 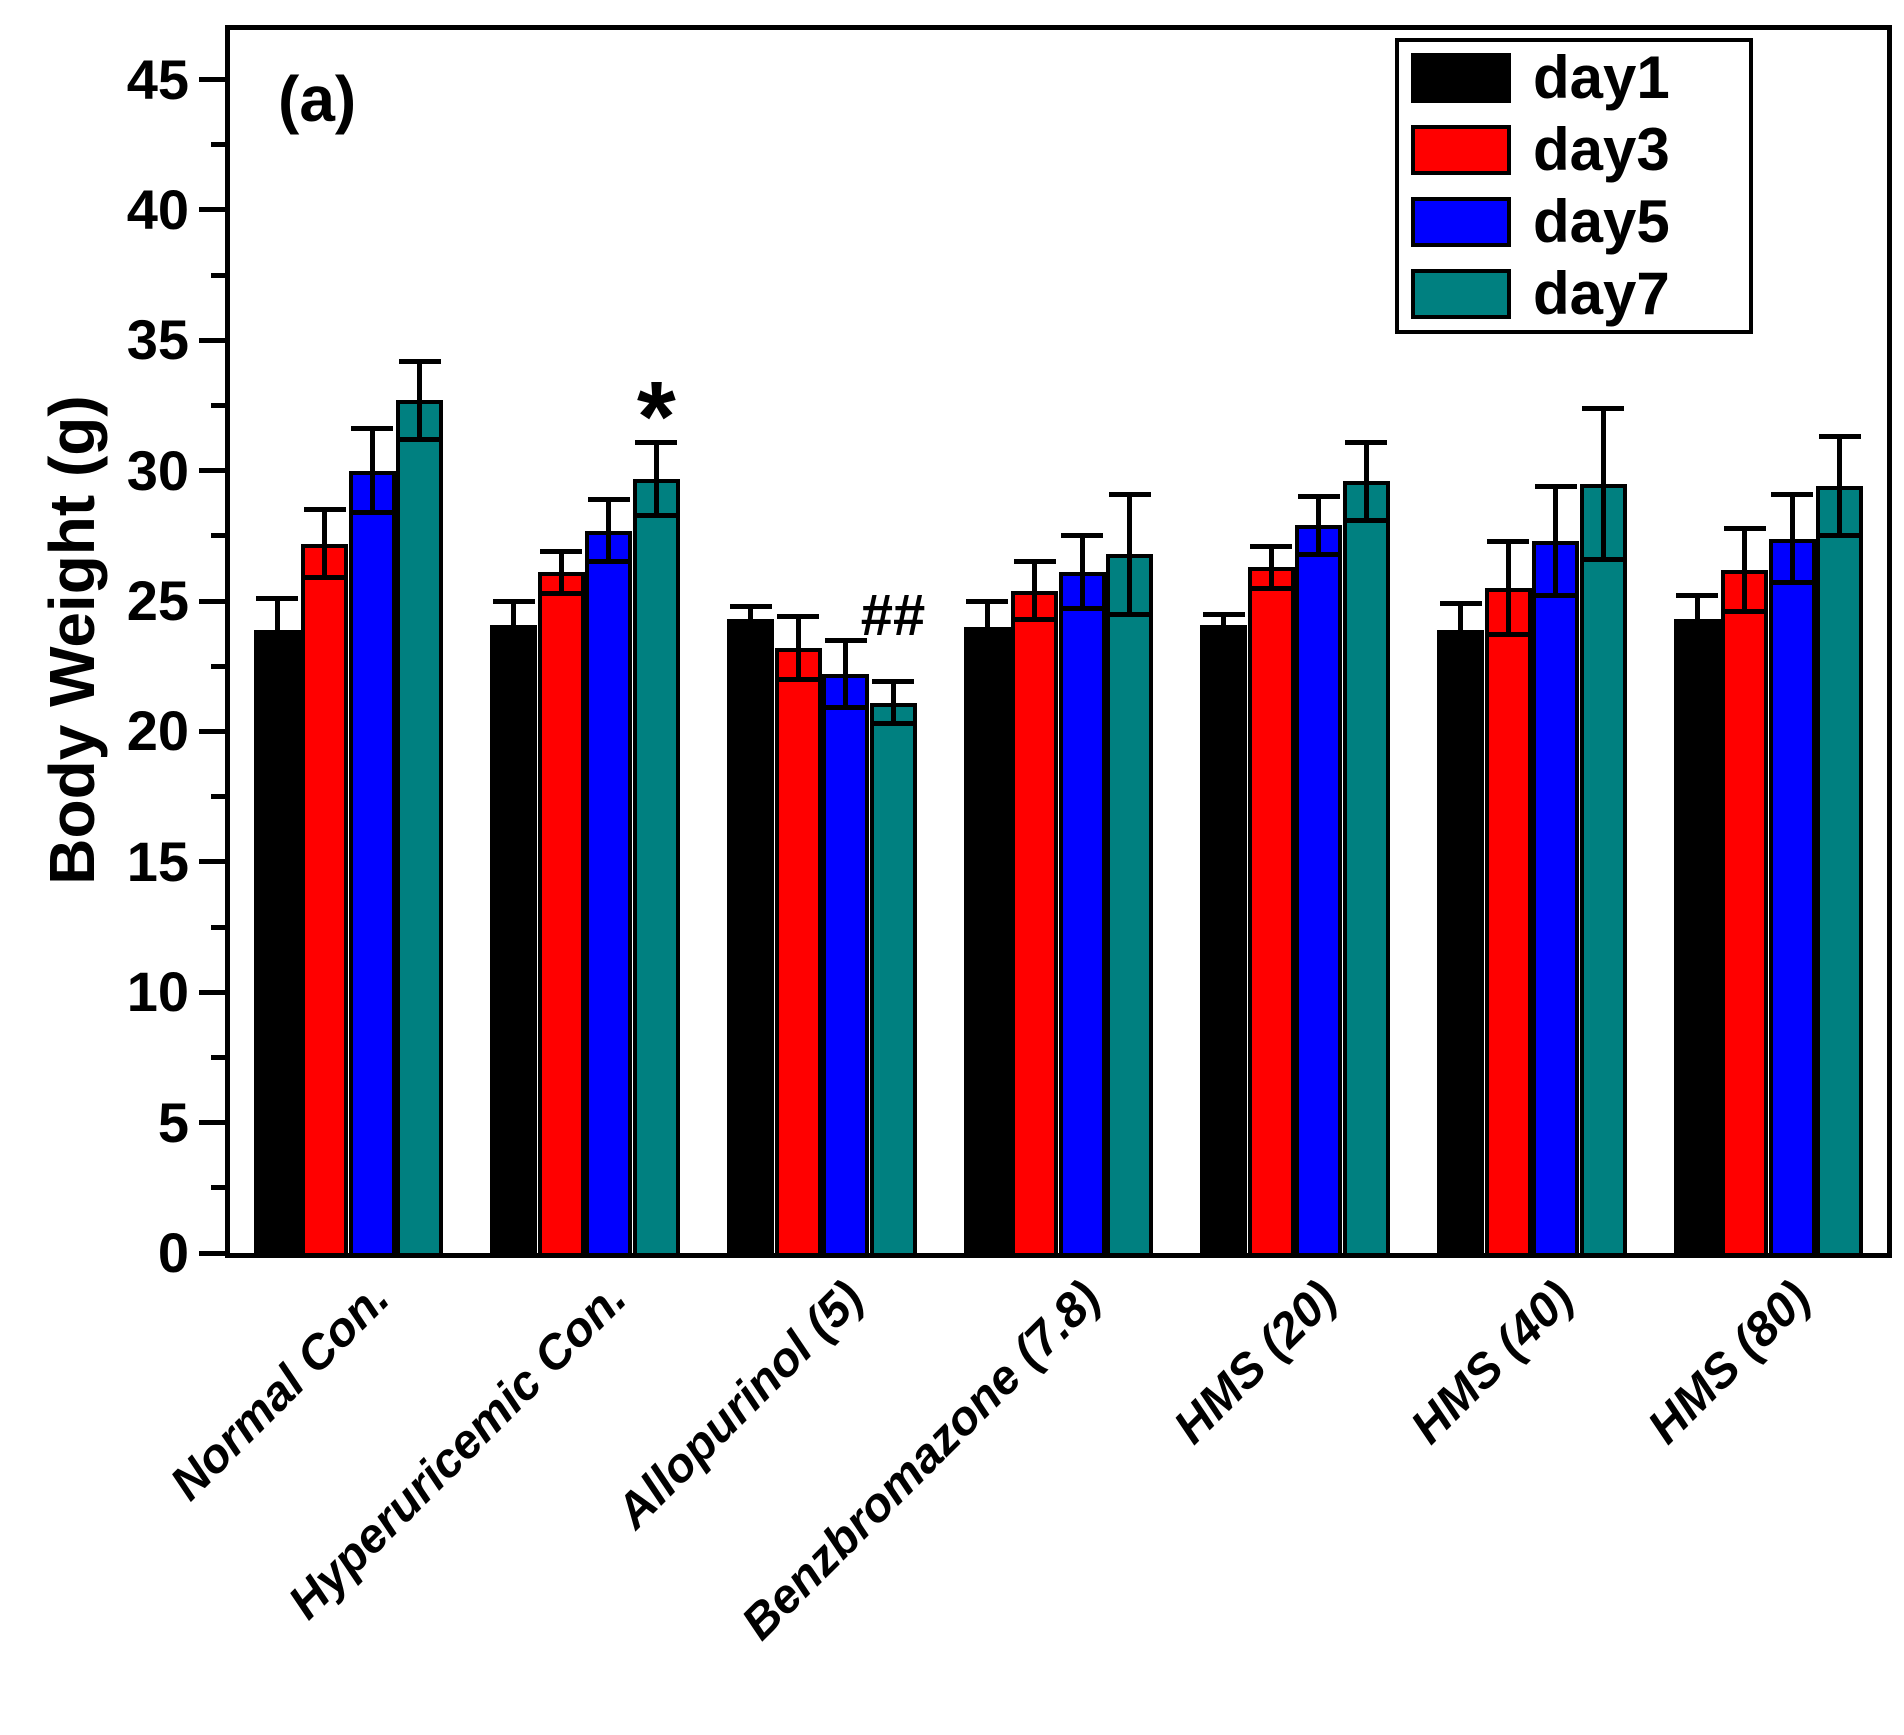 What do you see at coordinates (173, 1252) in the screenshot?
I see `y-axis-tick-label: 0` at bounding box center [173, 1252].